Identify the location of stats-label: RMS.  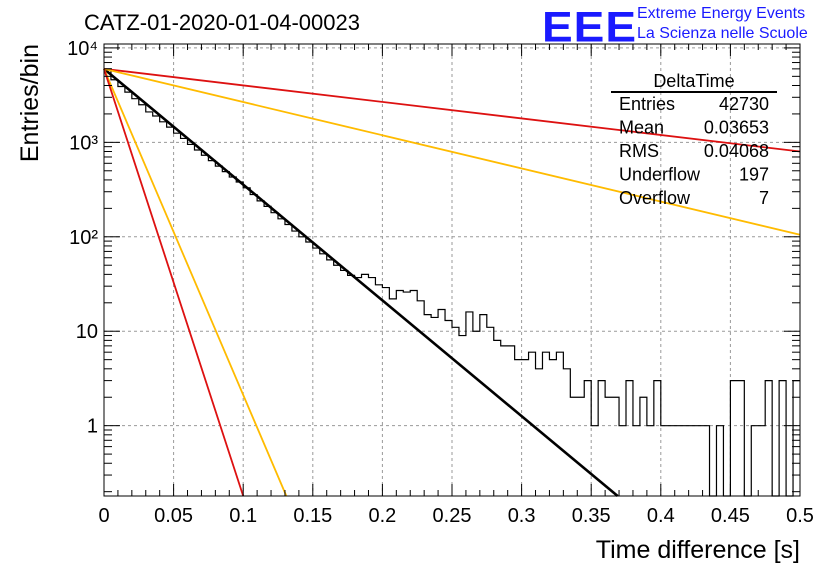
(639, 151).